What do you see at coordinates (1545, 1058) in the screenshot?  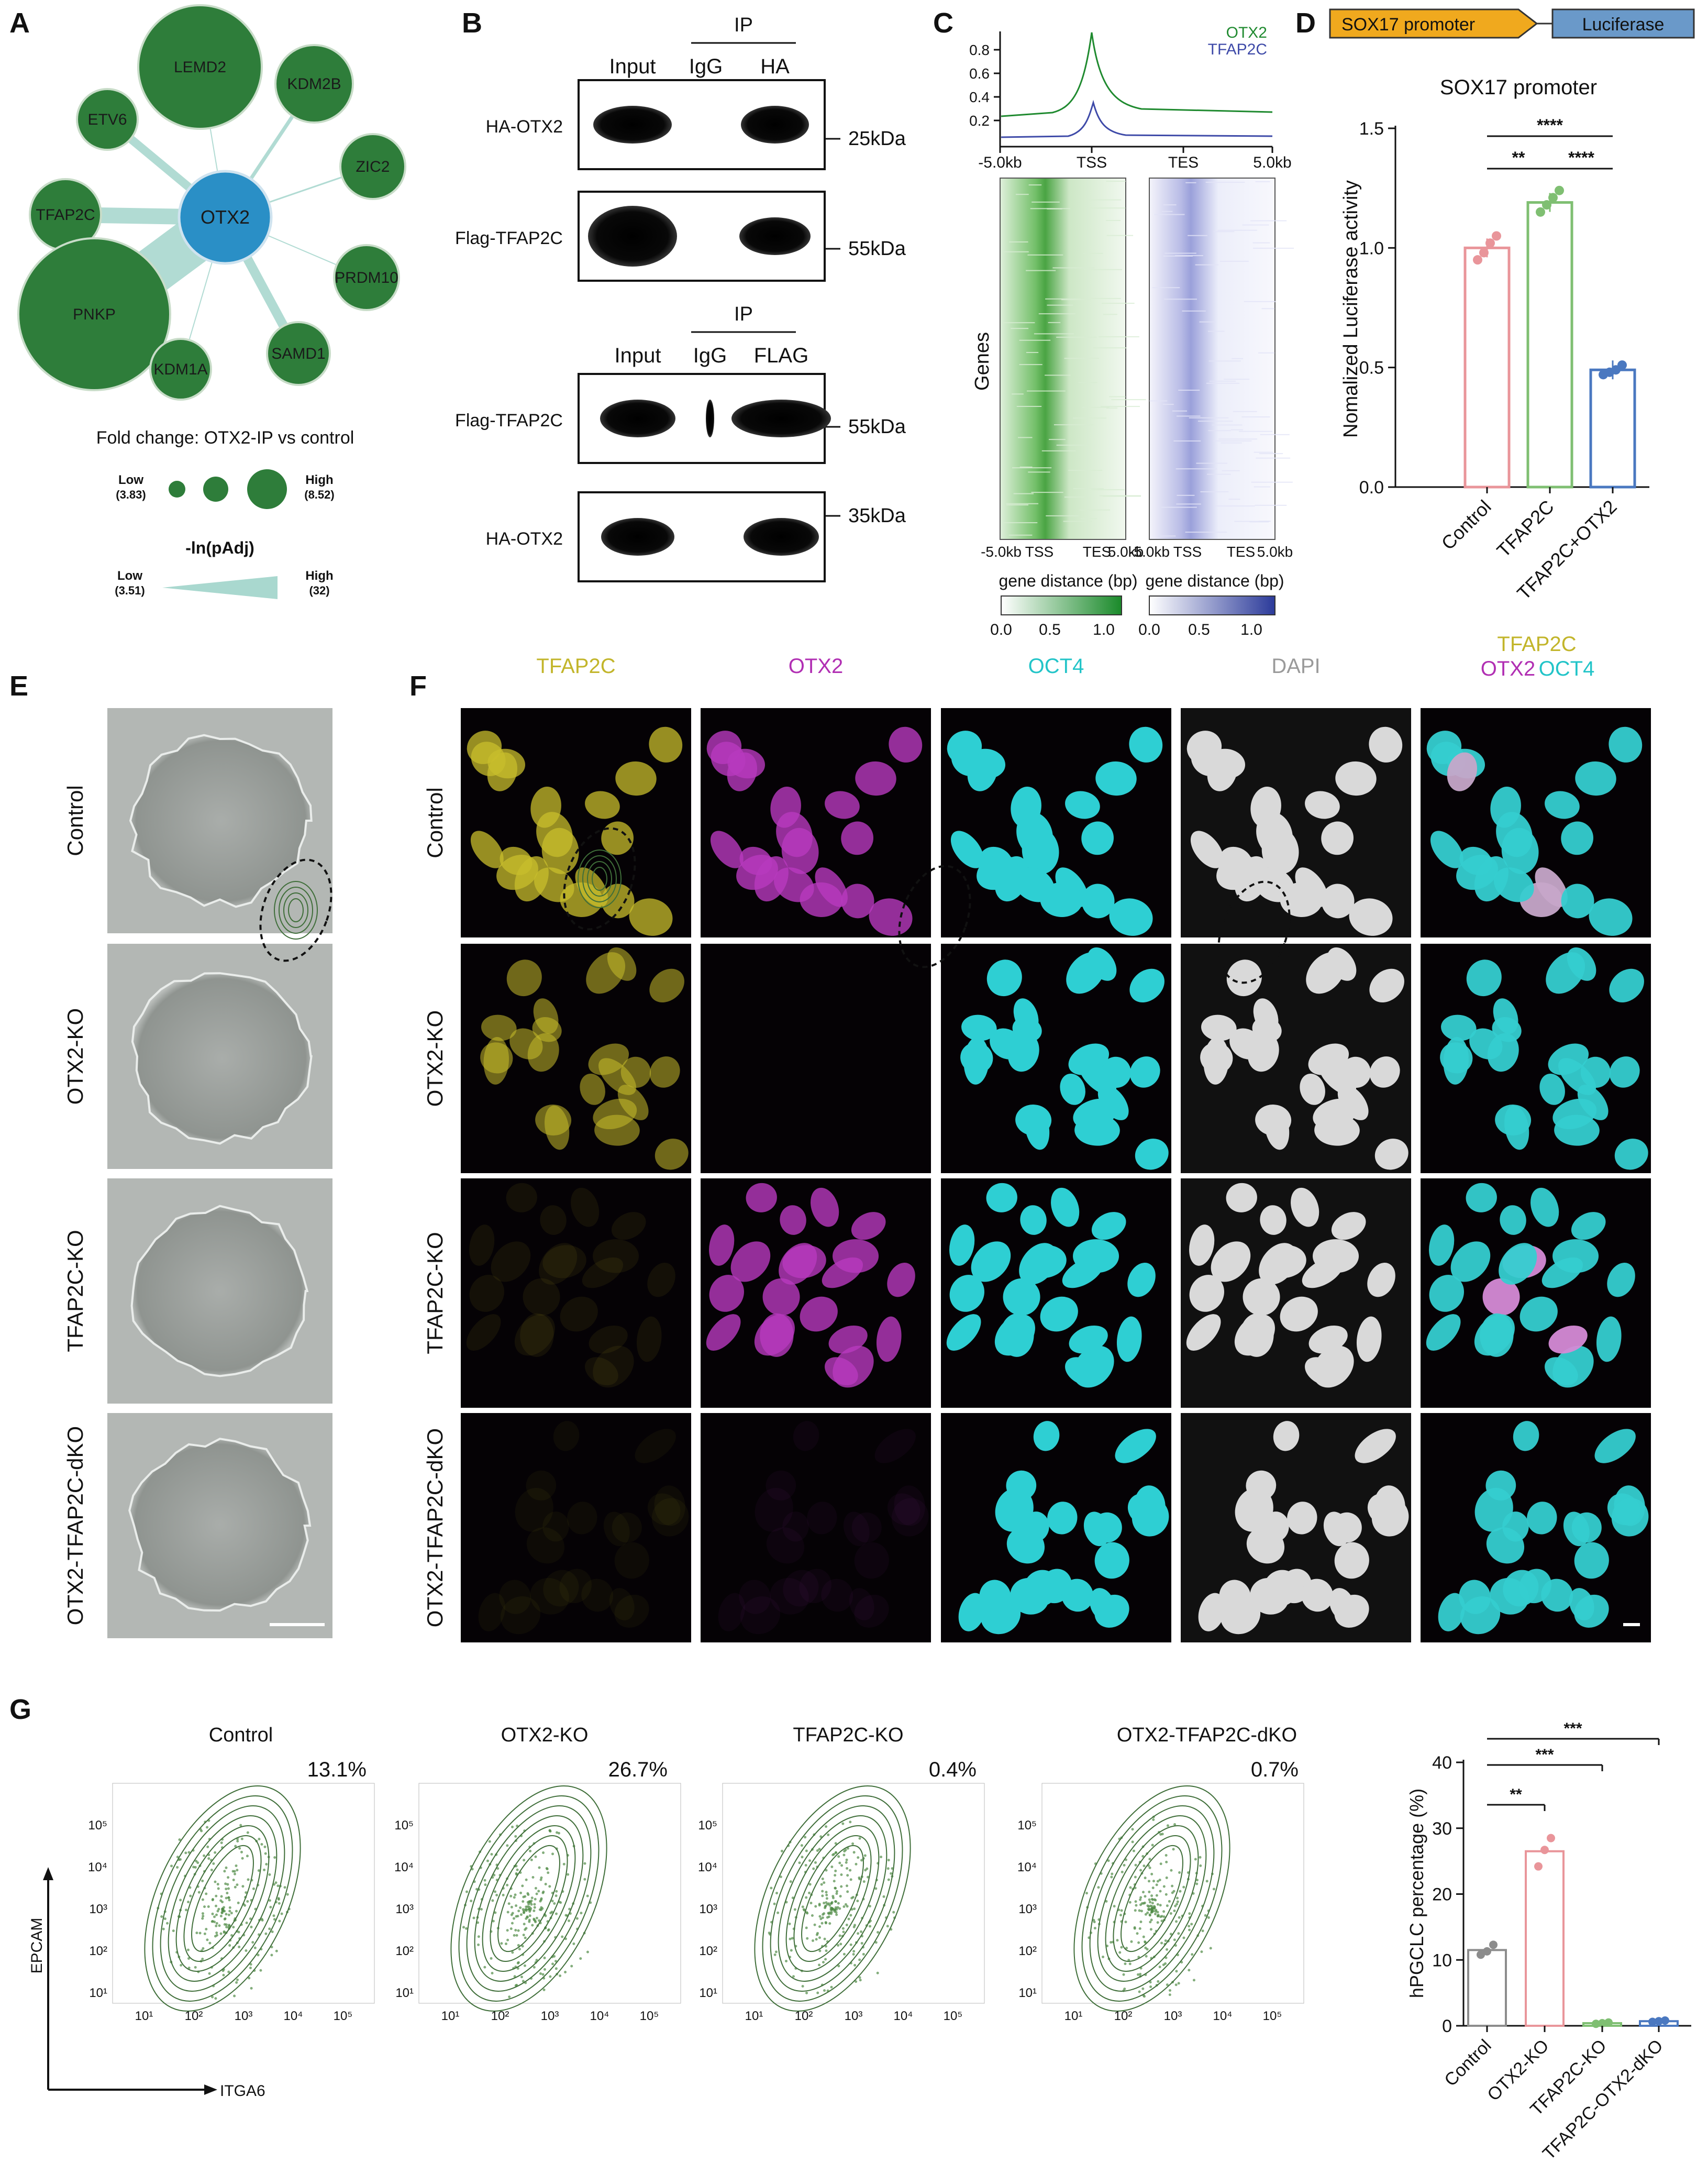 I see `if-nuclei-r1-c4` at bounding box center [1545, 1058].